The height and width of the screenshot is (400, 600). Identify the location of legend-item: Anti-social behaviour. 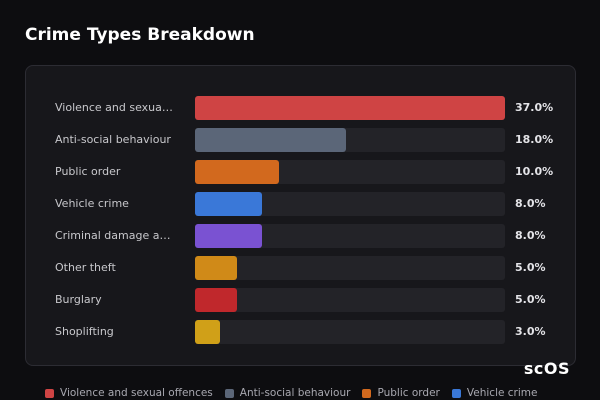
(287, 393).